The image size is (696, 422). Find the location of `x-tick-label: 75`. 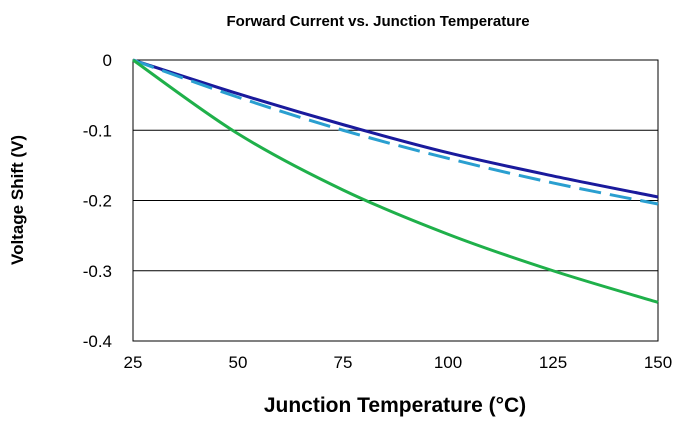

x-tick-label: 75 is located at coordinates (343, 362).